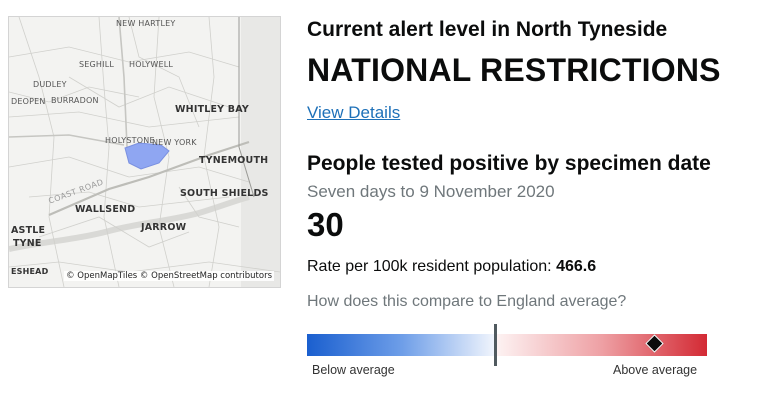 Image resolution: width=761 pixels, height=403 pixels. Describe the element at coordinates (30, 271) in the screenshot. I see `map-label-eshead: ESHEAD` at that location.